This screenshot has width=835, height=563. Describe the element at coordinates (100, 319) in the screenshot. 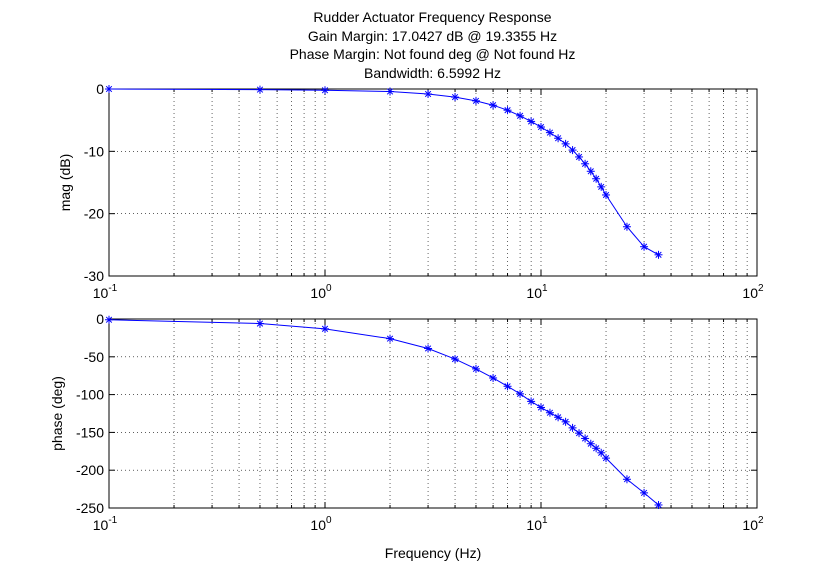

I see `phase-y-tick-label: 0` at that location.